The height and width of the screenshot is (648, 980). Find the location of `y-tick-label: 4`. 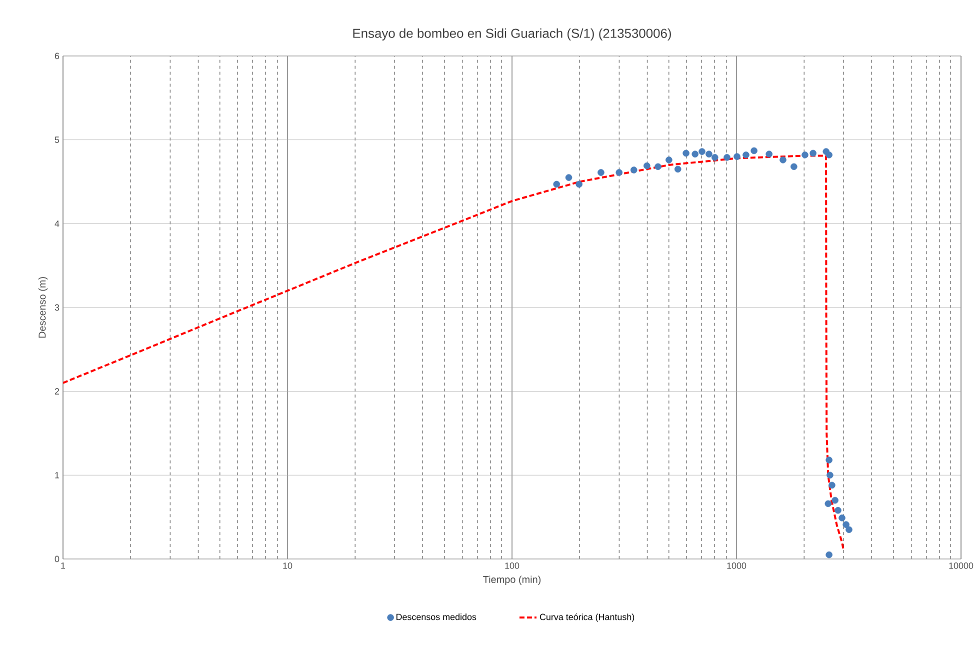

y-tick-label: 4 is located at coordinates (57, 223).